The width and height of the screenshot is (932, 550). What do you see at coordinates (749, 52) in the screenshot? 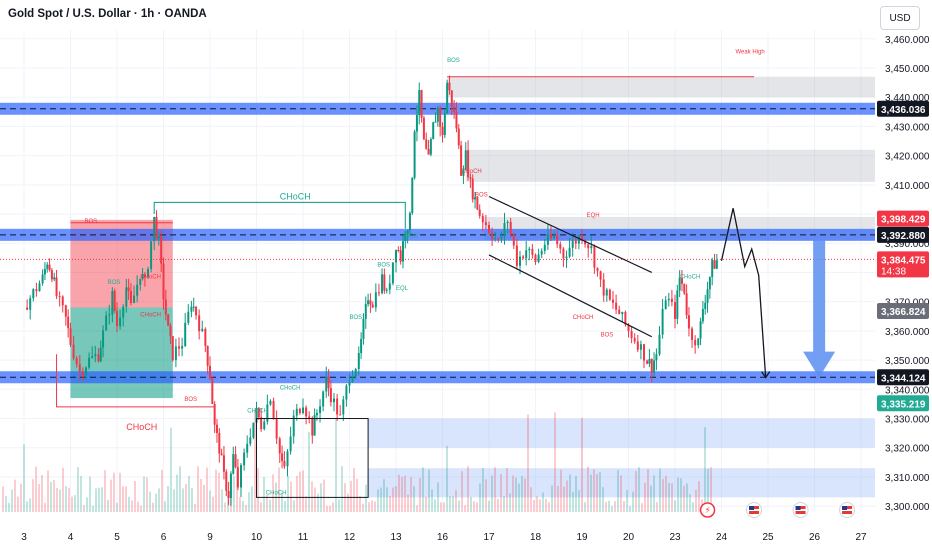
I see `annotation-label: Weak High` at bounding box center [749, 52].